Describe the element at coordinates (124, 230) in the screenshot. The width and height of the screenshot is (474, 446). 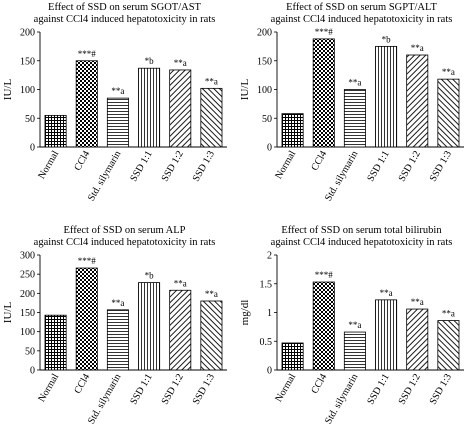
I see `chart-title: Effect of SSD on serum ALP` at that location.